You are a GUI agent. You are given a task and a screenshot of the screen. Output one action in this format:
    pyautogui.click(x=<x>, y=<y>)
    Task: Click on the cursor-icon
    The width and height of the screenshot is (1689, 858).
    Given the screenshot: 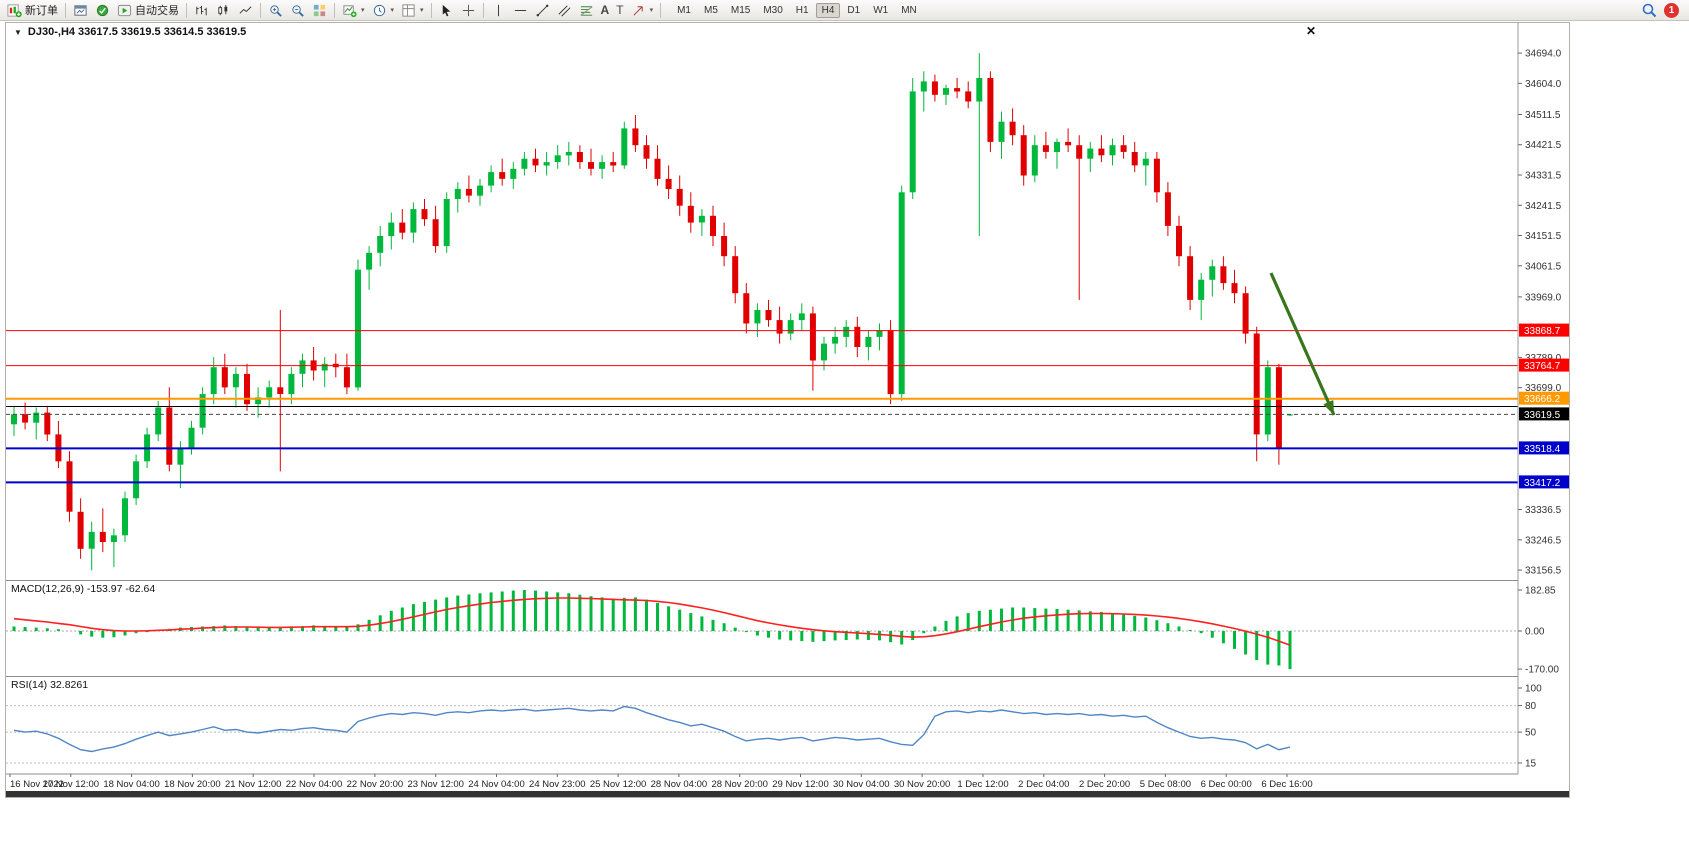 What is the action you would take?
    pyautogui.click(x=446, y=10)
    